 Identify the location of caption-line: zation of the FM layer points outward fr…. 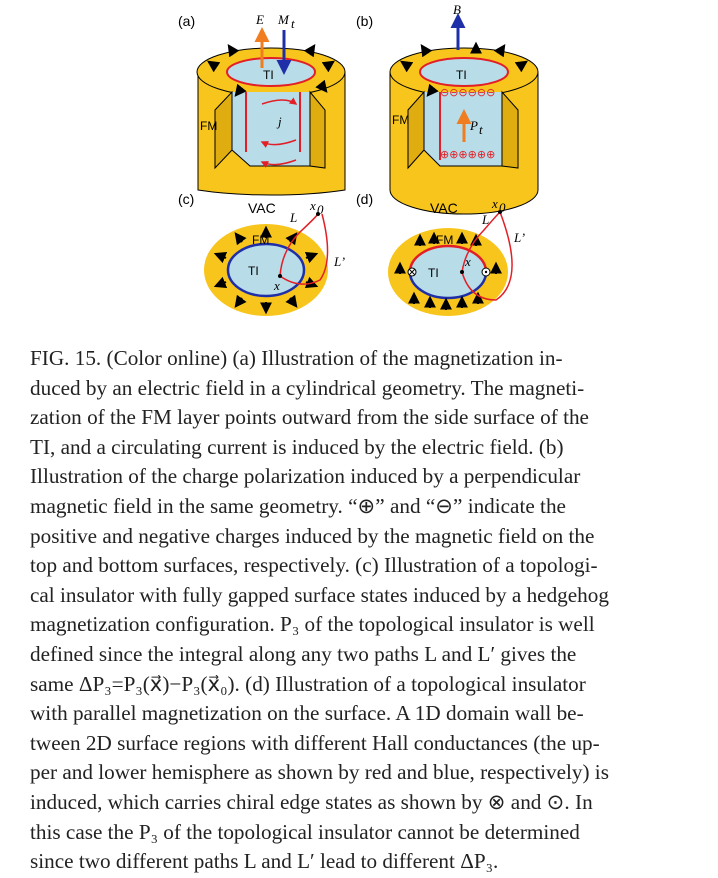
(309, 417).